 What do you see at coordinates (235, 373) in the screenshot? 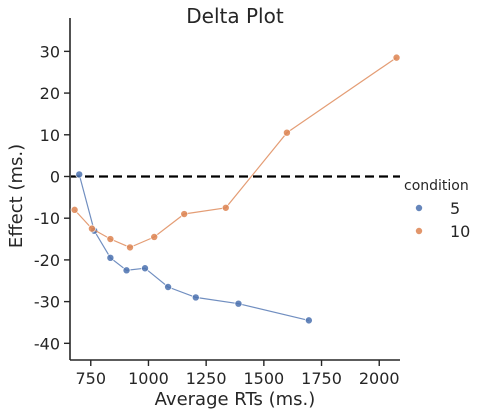
I see `x-axis: 750 1000 1250 1500 1750 2000` at bounding box center [235, 373].